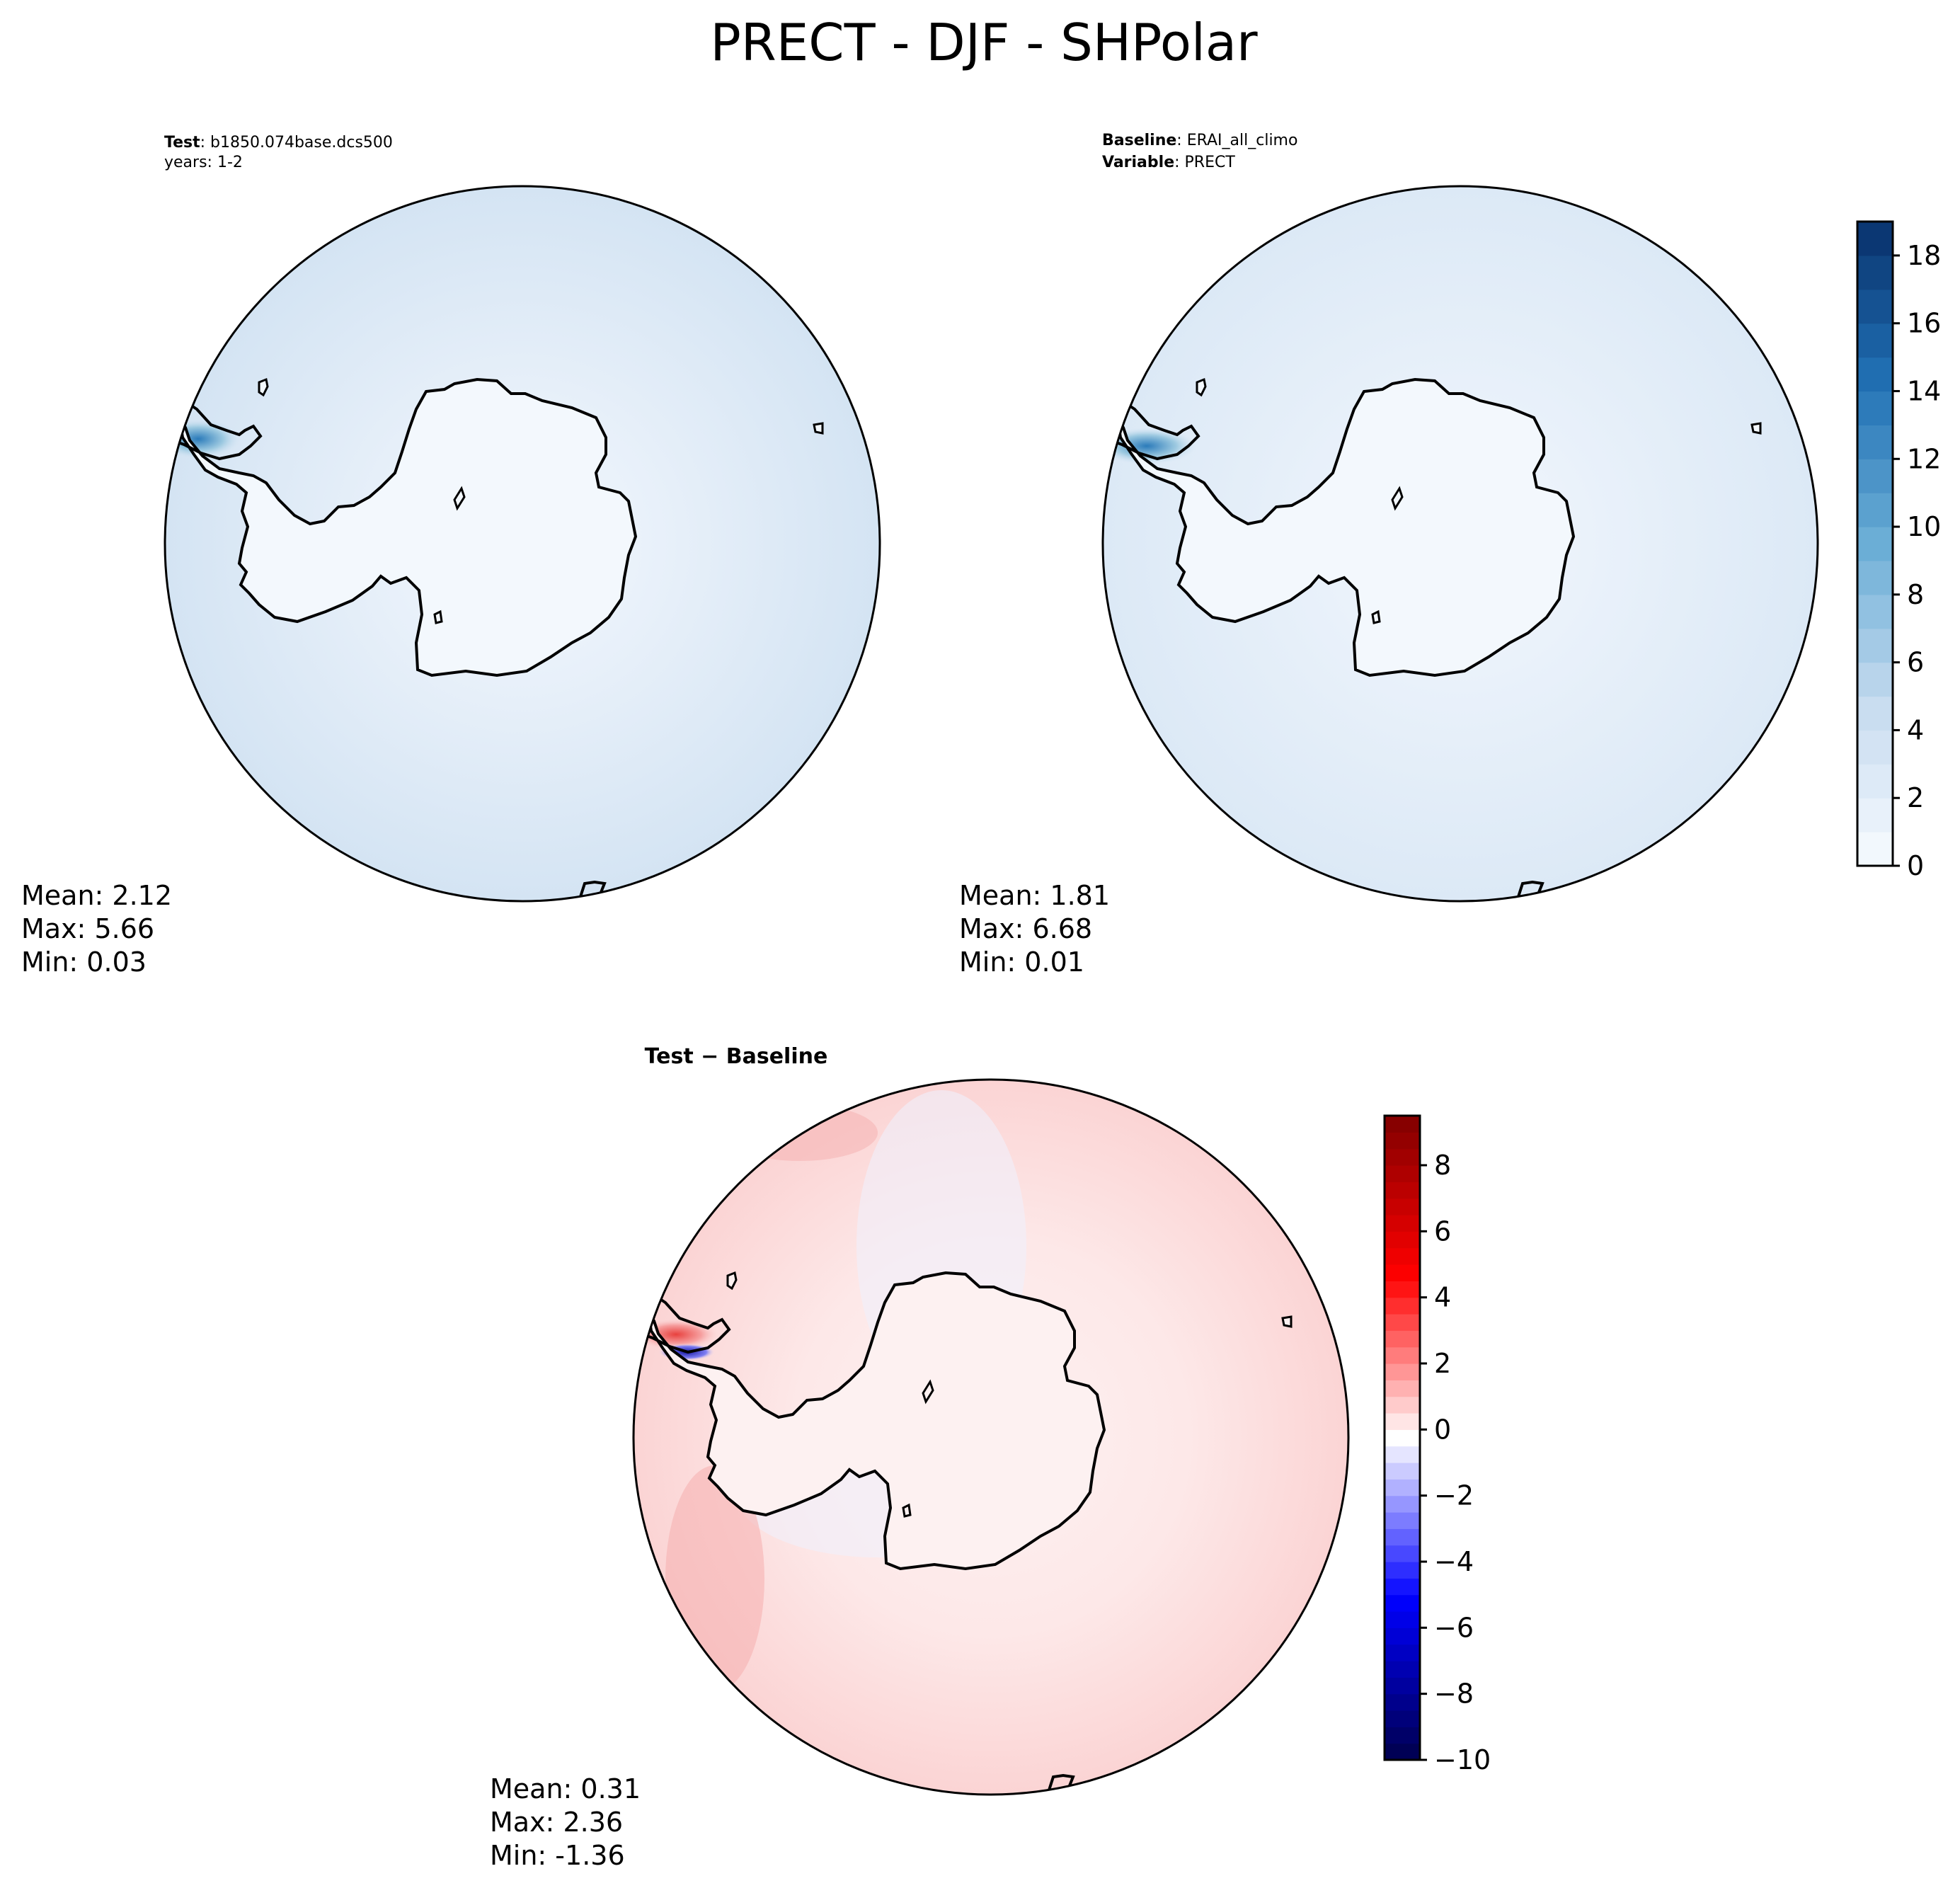  I want to click on colorbar-tick-label: −4, so click(1454, 1561).